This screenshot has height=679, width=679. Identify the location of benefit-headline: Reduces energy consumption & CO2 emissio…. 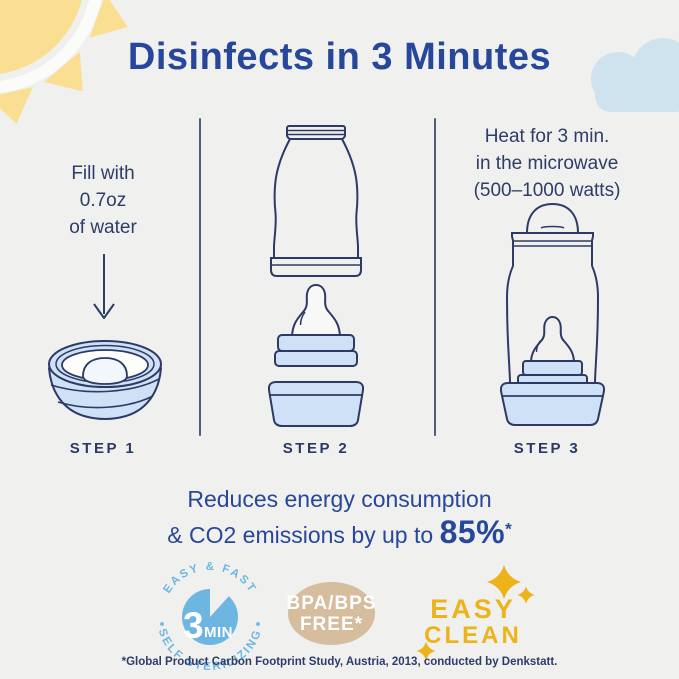
(339, 518).